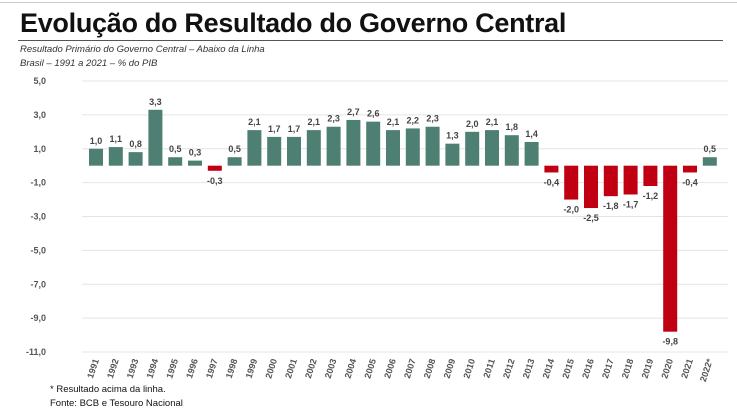 This screenshot has height=415, width=737. What do you see at coordinates (89, 63) in the screenshot?
I see `subtitle-2: Brasil – 1991 a 2021 – % do PIB` at bounding box center [89, 63].